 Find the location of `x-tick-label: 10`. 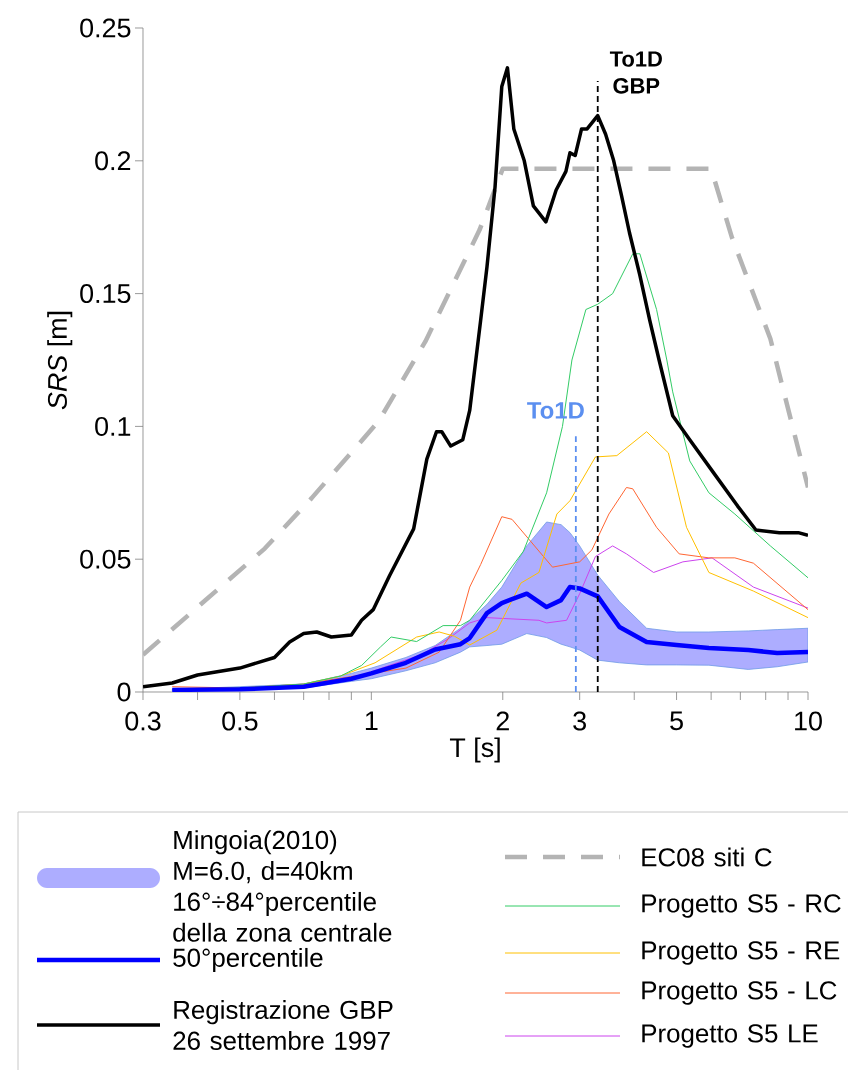

x-tick-label: 10 is located at coordinates (808, 721).